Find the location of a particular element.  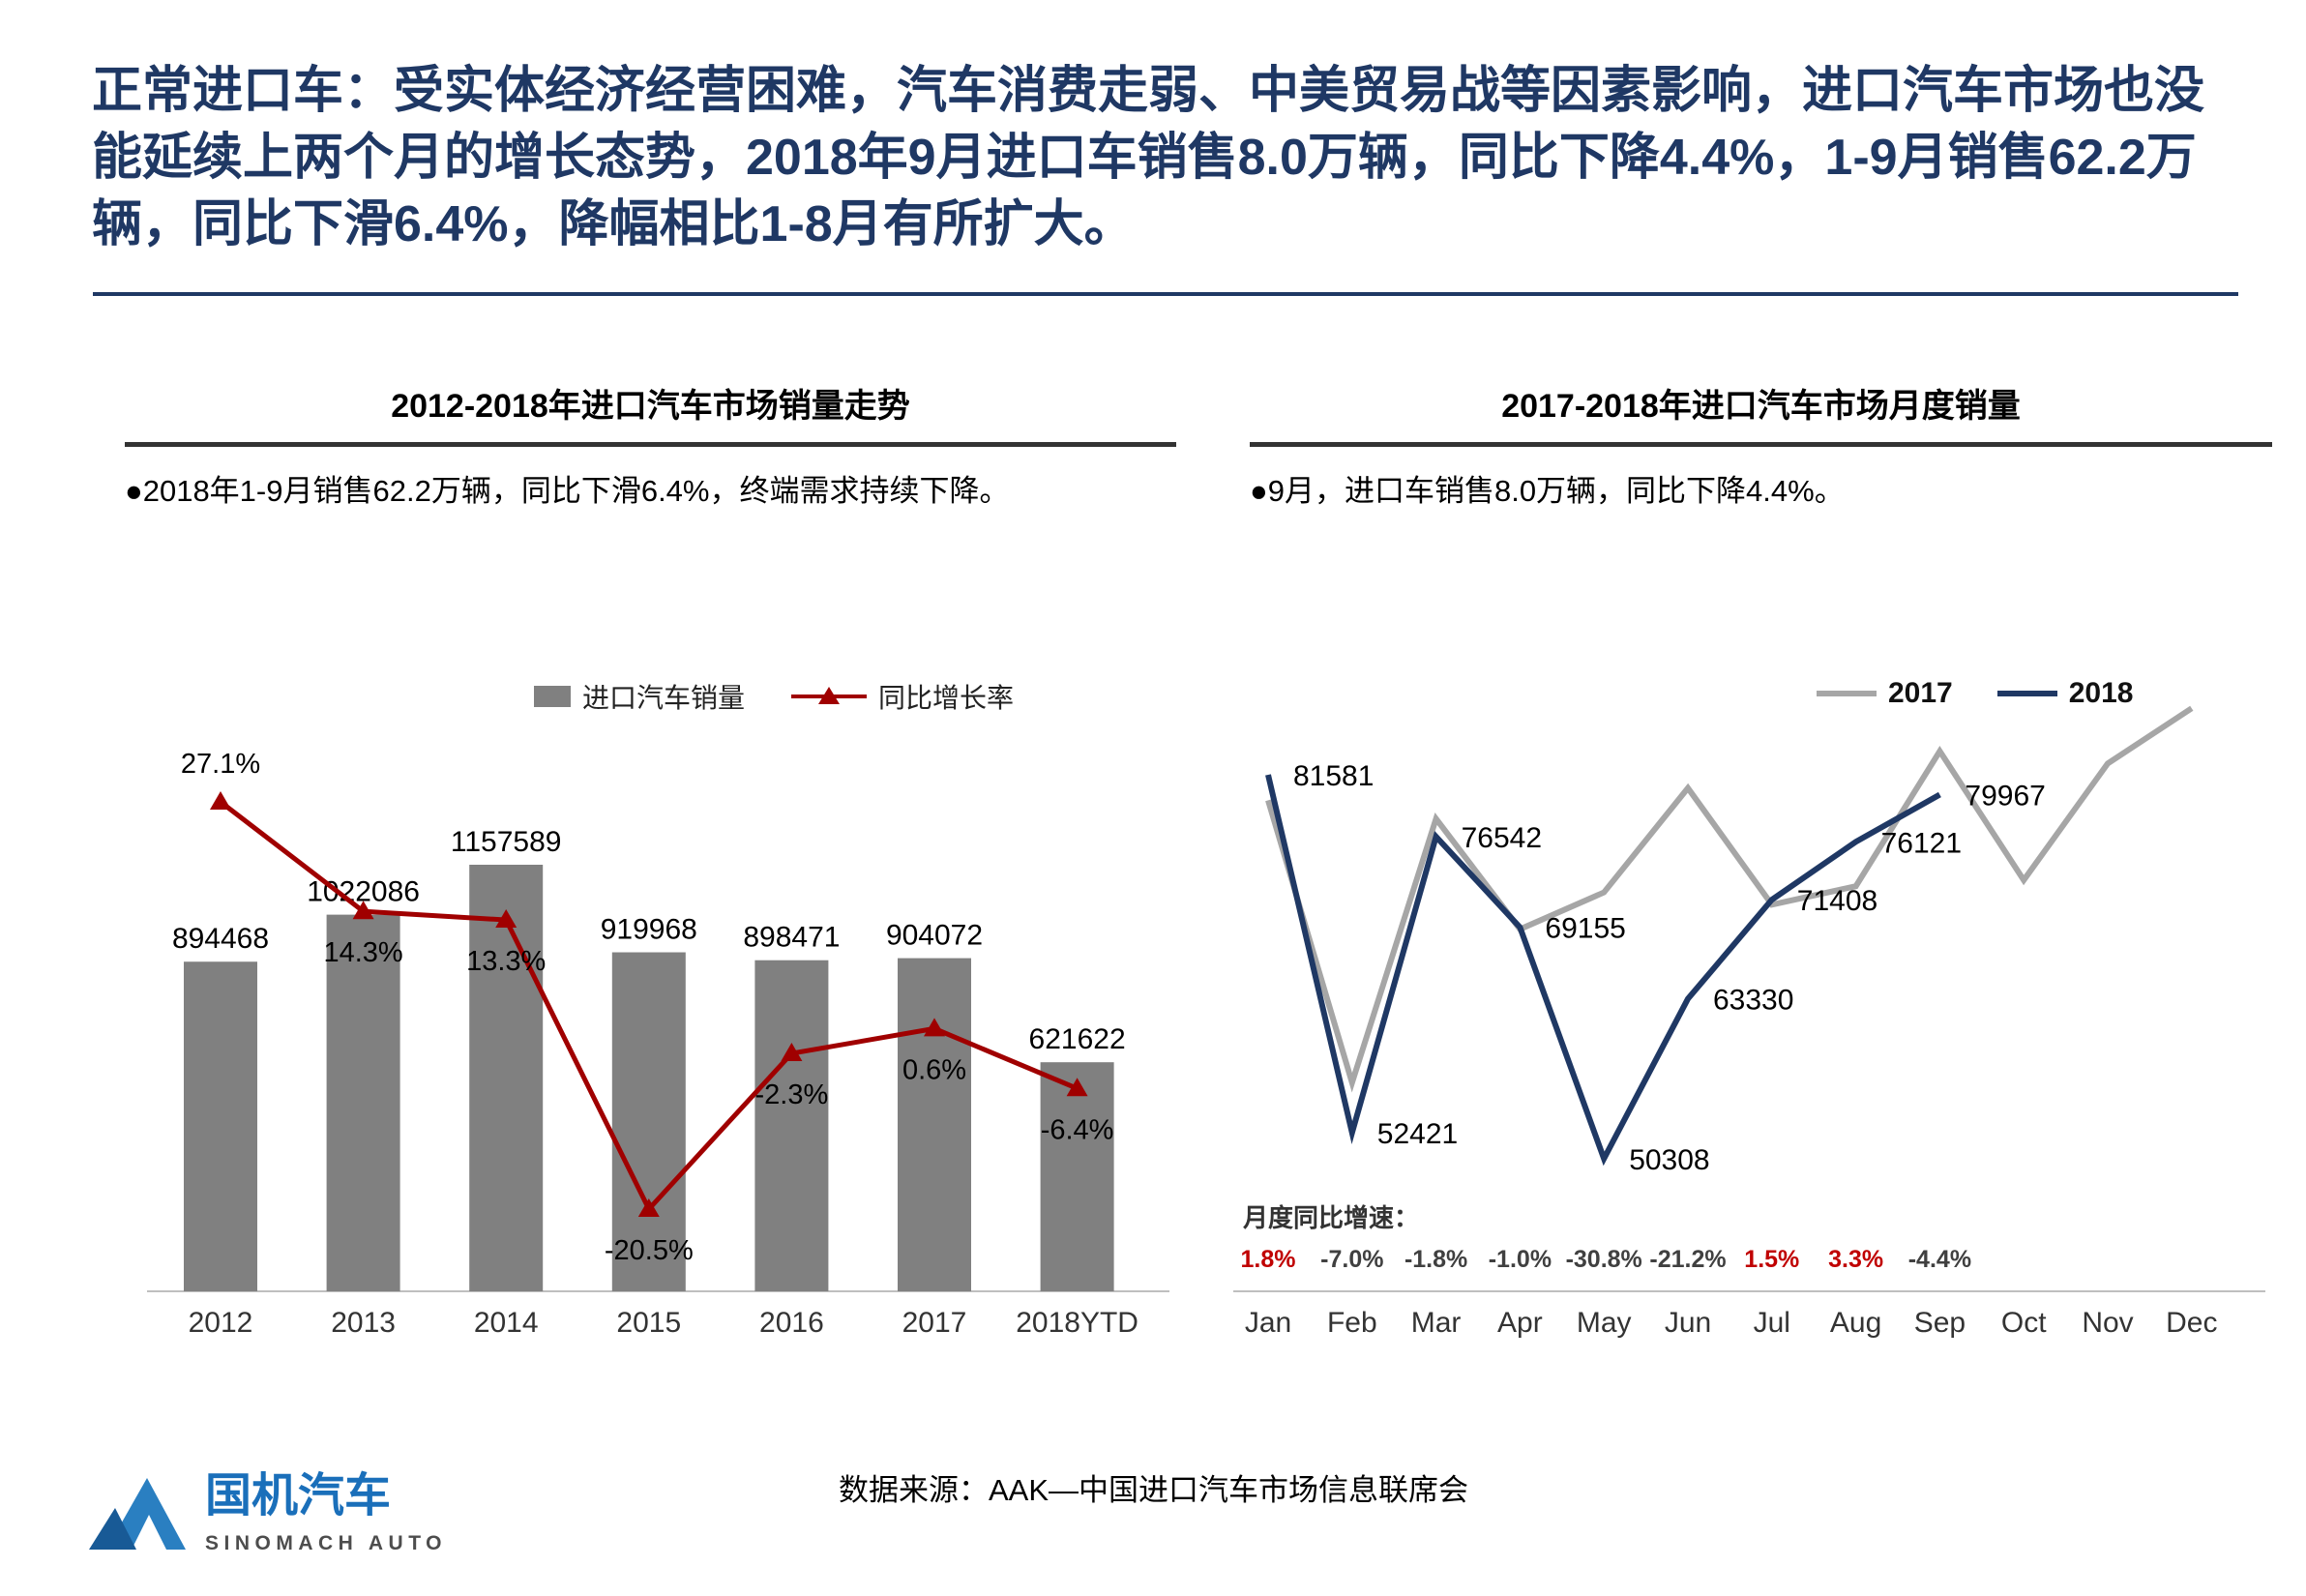

bar-value-label: 904072 is located at coordinates (934, 936).